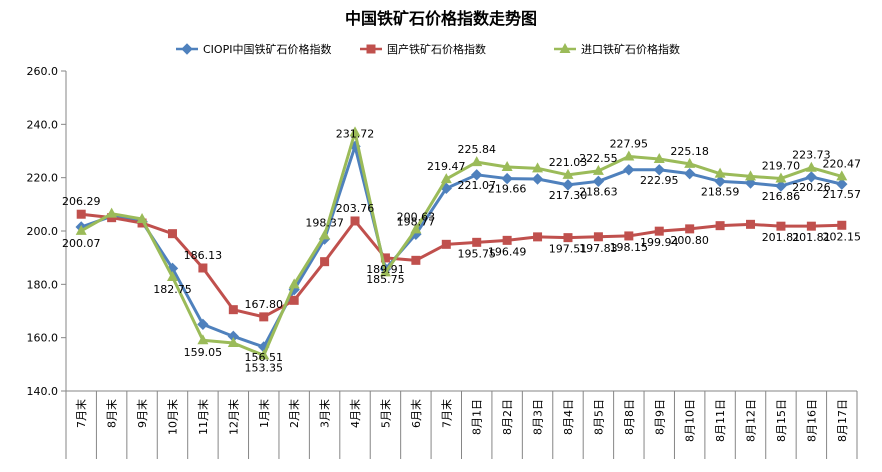 The height and width of the screenshot is (472, 882). Describe the element at coordinates (720, 191) in the screenshot. I see `data-label: 218.59` at that location.